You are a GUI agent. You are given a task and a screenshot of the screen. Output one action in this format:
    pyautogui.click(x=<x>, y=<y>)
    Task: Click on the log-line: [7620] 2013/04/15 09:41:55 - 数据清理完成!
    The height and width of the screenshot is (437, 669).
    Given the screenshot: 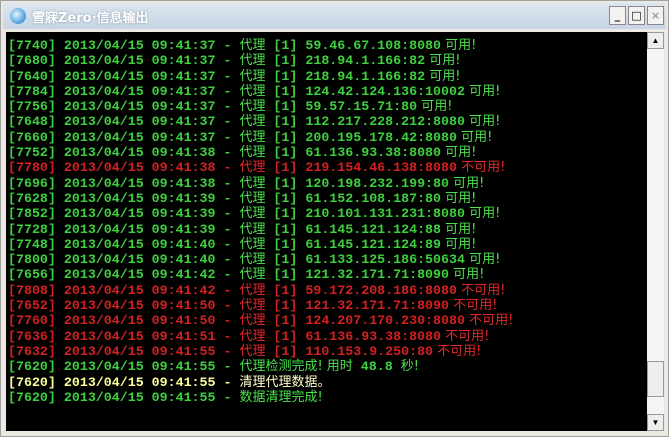 What is the action you would take?
    pyautogui.click(x=327, y=395)
    